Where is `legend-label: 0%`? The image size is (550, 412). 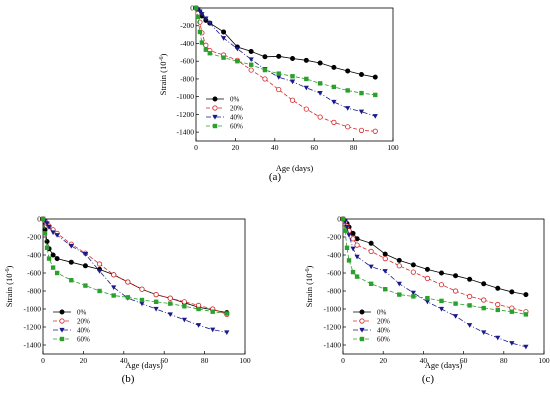
legend-label: 0% is located at coordinates (382, 313).